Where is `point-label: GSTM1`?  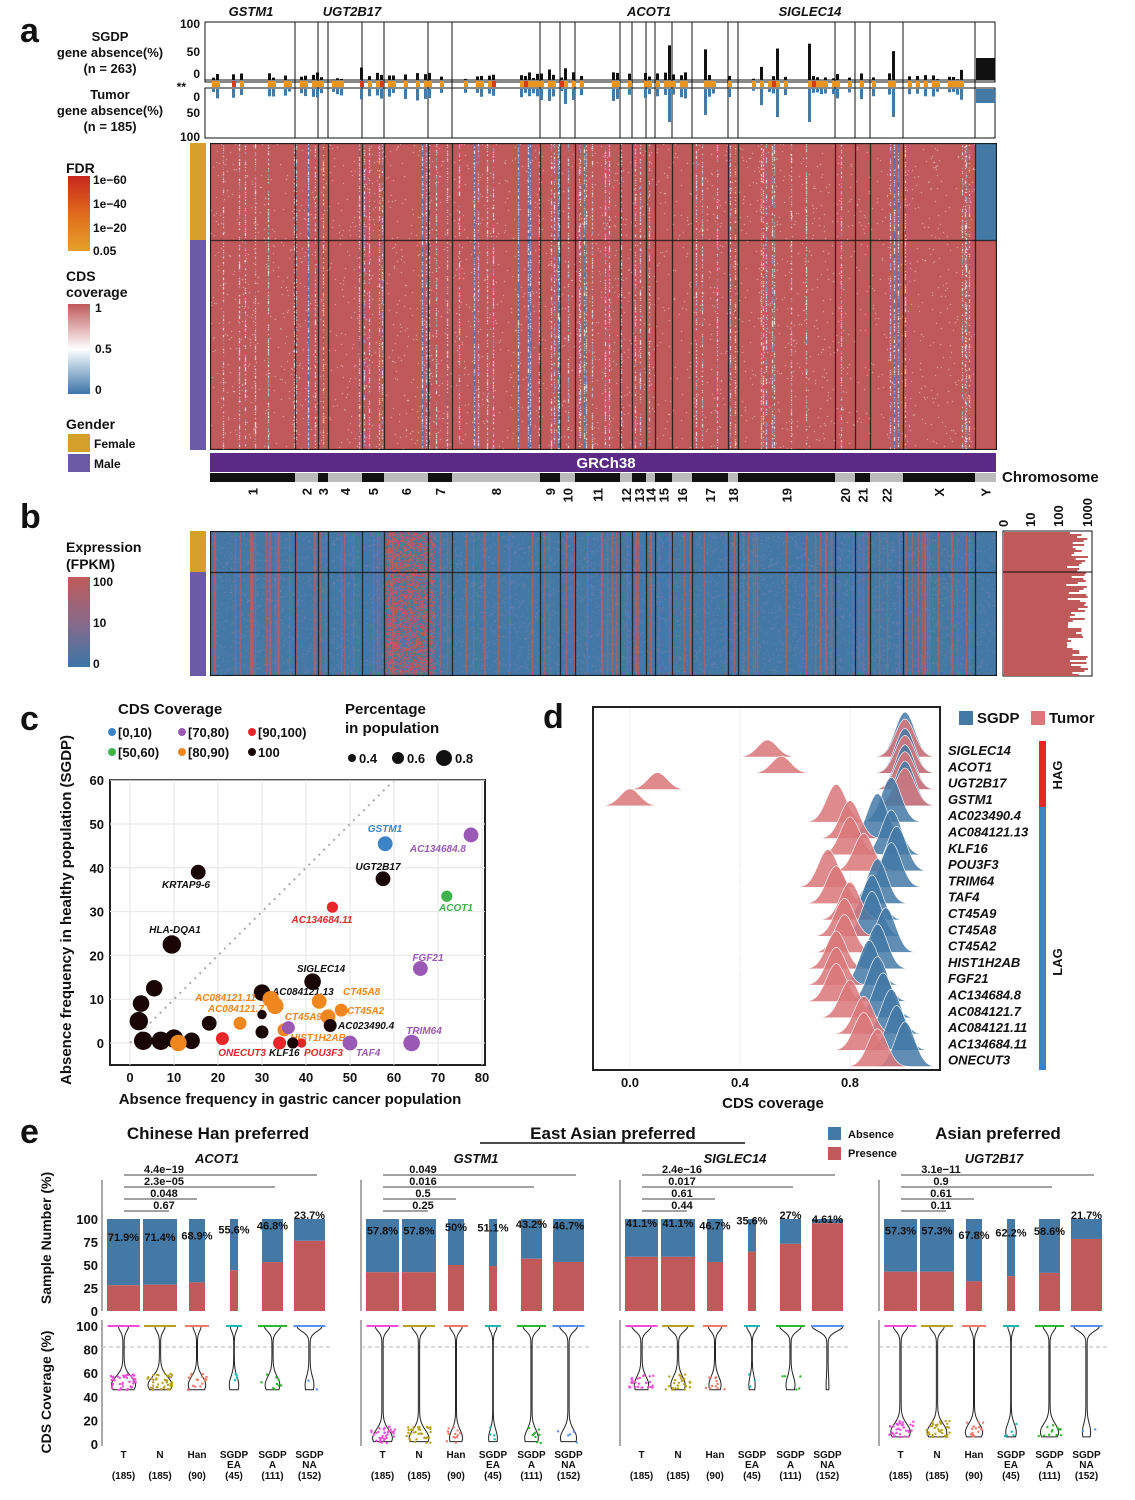 point-label: GSTM1 is located at coordinates (385, 829).